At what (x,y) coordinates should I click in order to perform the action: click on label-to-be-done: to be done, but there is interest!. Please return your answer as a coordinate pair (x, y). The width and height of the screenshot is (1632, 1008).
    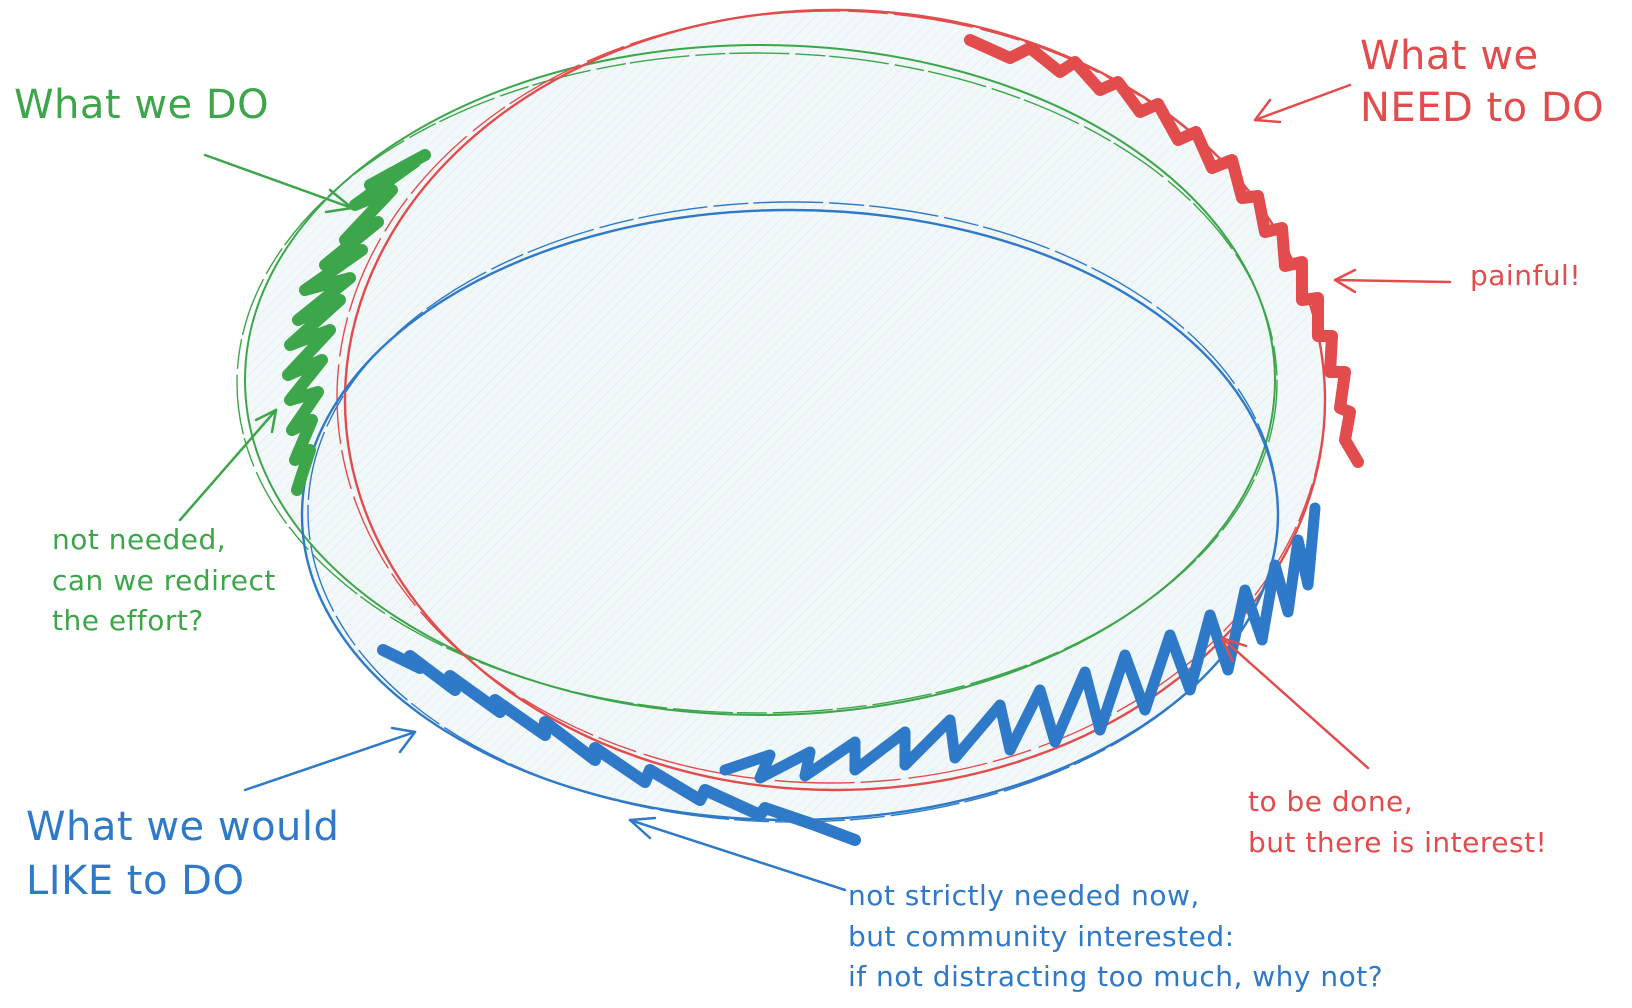
    Looking at the image, I should click on (1397, 822).